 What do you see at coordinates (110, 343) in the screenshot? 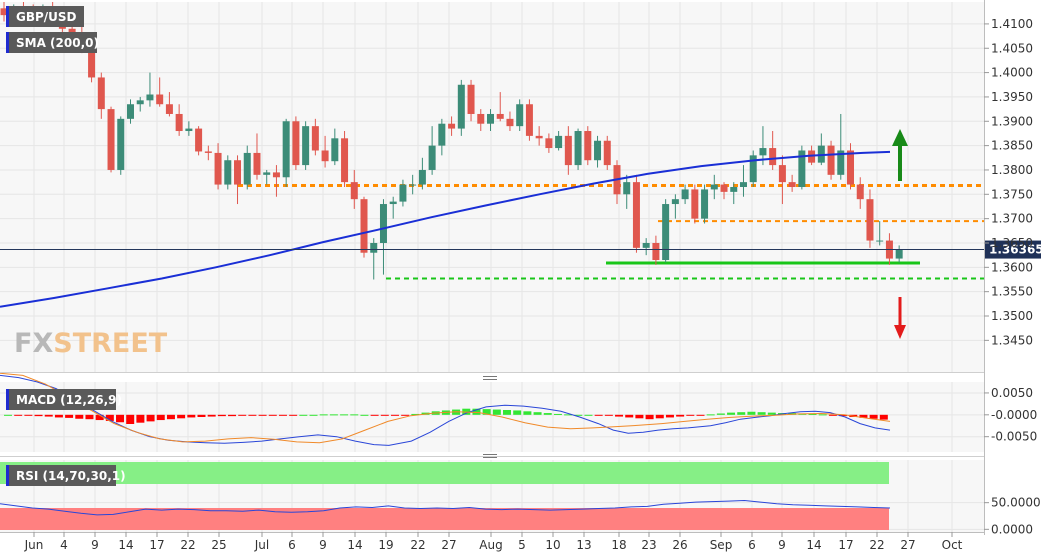
I see `watermark-street: STREET` at bounding box center [110, 343].